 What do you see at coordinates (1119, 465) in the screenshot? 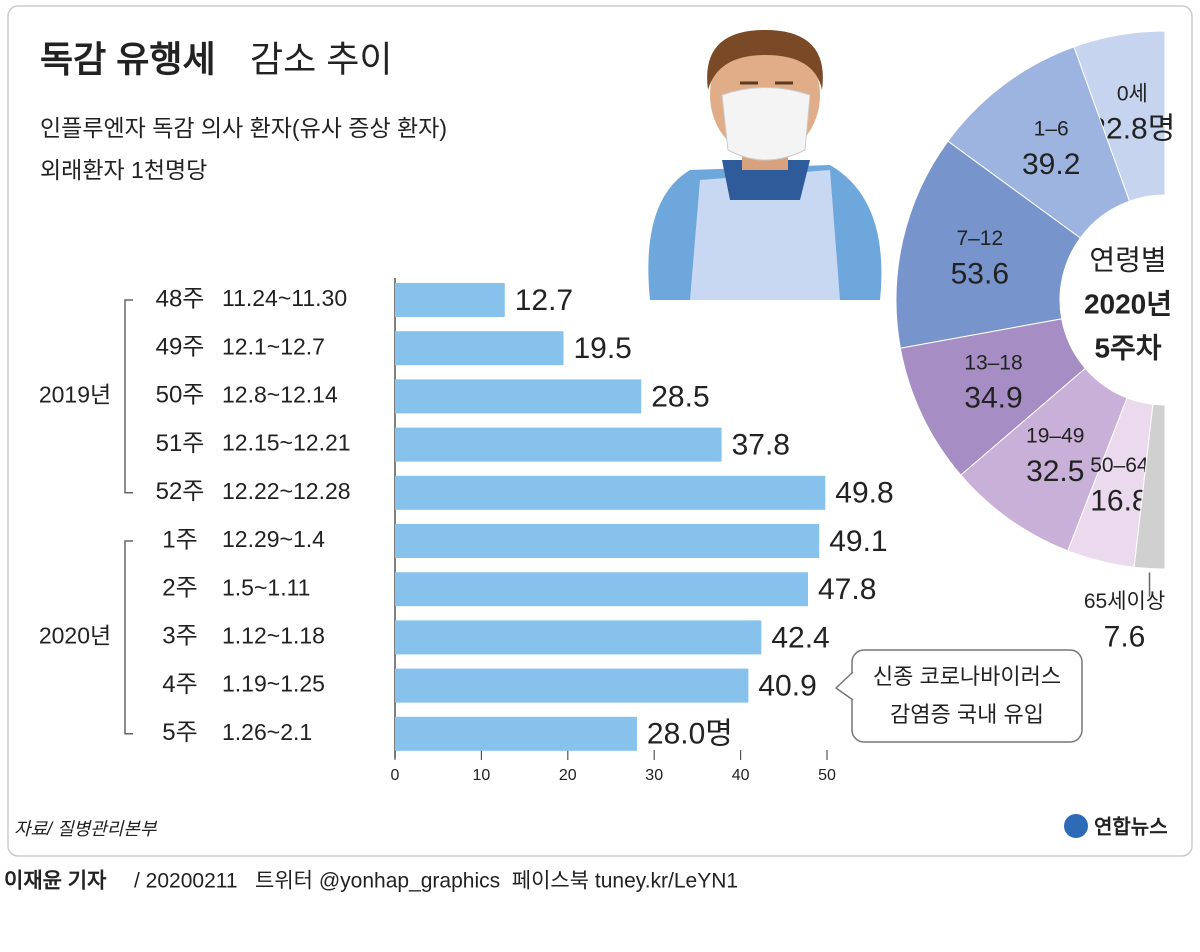
I see `slice-category: 50–64` at bounding box center [1119, 465].